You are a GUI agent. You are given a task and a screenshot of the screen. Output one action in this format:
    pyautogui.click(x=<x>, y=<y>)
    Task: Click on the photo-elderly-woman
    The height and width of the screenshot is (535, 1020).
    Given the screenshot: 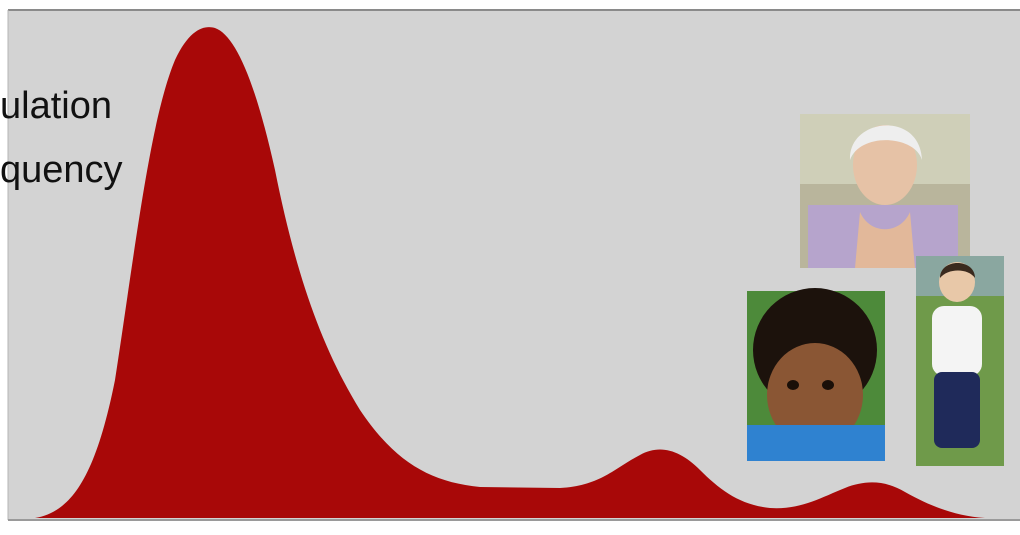 What is the action you would take?
    pyautogui.click(x=885, y=191)
    